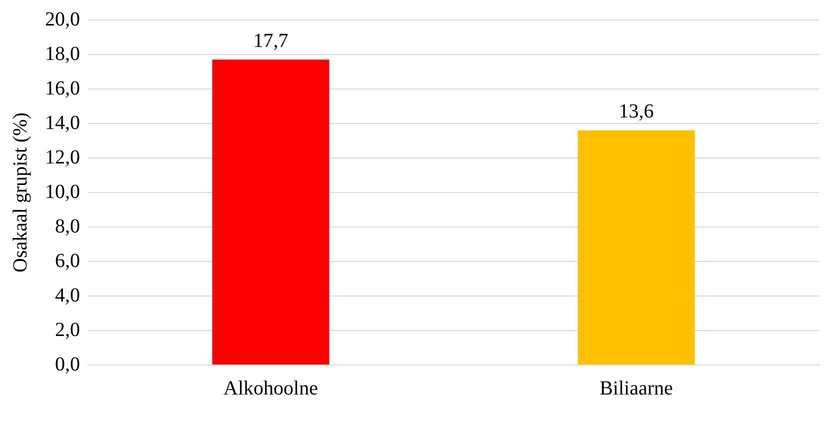 The width and height of the screenshot is (829, 423). What do you see at coordinates (67, 329) in the screenshot?
I see `y-tick-label: 2,0` at bounding box center [67, 329].